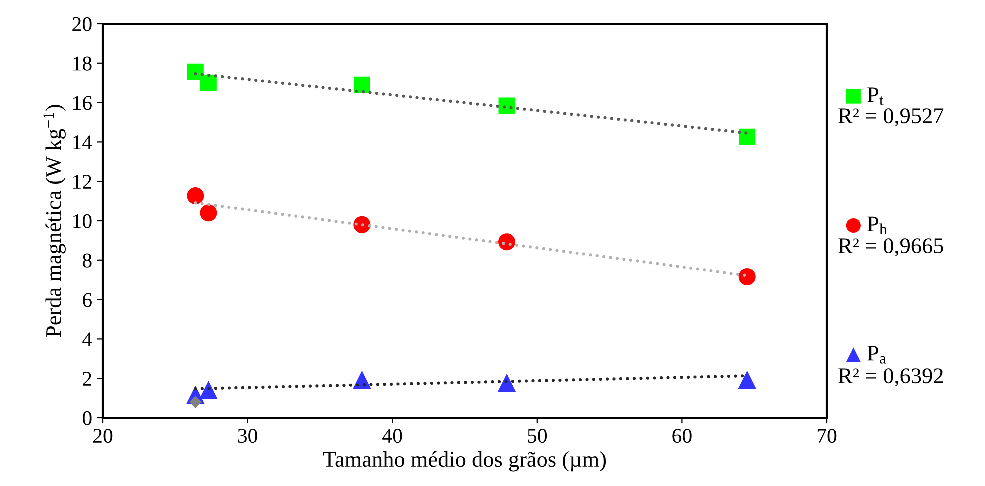 Image resolution: width=985 pixels, height=486 pixels. I want to click on y-tick-label: 10, so click(83, 221).